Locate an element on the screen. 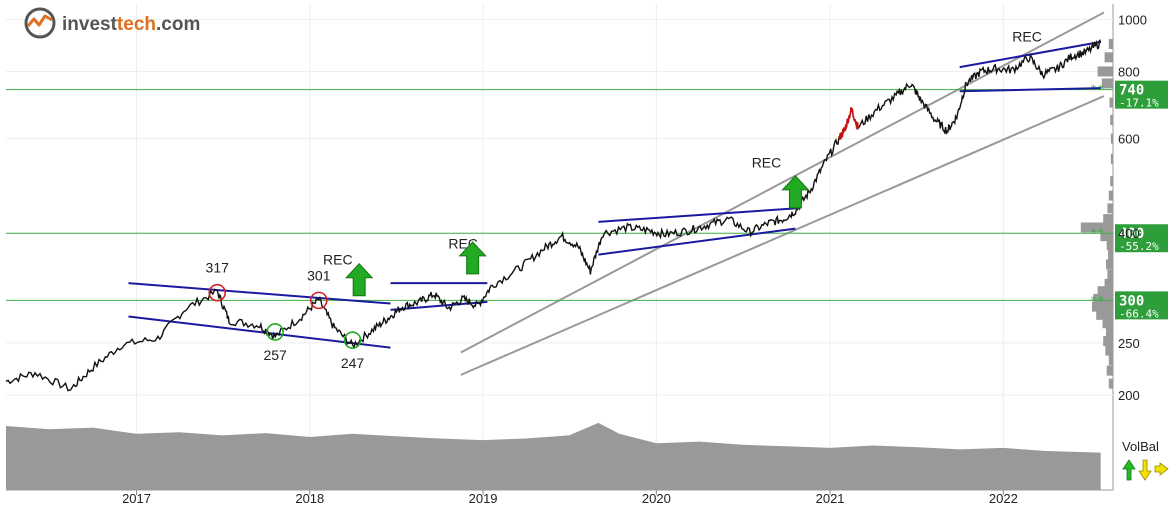 The image size is (1174, 515). x-tick-label: 2021 is located at coordinates (830, 498).